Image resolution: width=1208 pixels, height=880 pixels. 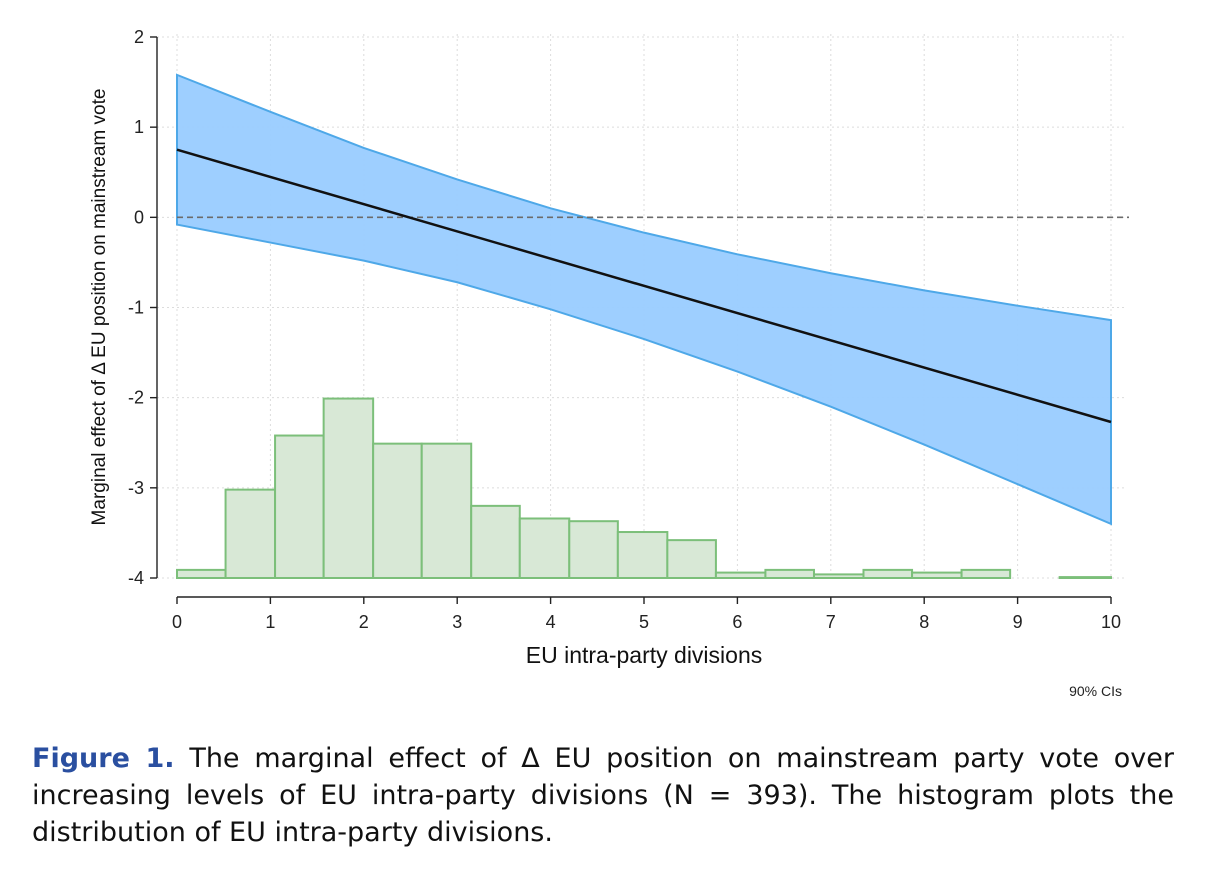 What do you see at coordinates (139, 217) in the screenshot?
I see `y-tick-label: 0` at bounding box center [139, 217].